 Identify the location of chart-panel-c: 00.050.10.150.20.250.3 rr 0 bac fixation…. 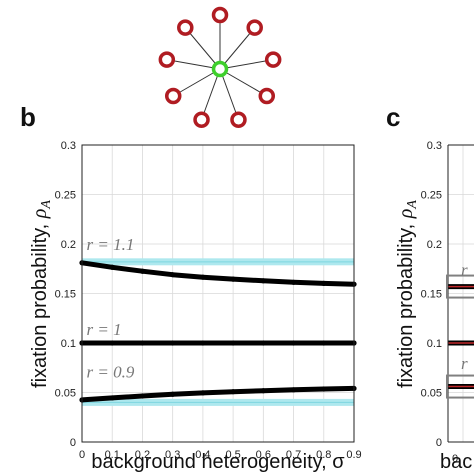
(434, 306).